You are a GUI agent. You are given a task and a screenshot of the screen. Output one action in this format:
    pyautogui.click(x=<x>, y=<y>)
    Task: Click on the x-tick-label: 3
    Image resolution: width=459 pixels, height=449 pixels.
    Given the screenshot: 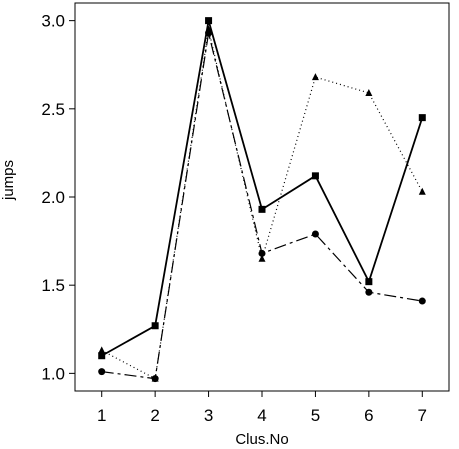 What is the action you would take?
    pyautogui.click(x=208, y=415)
    